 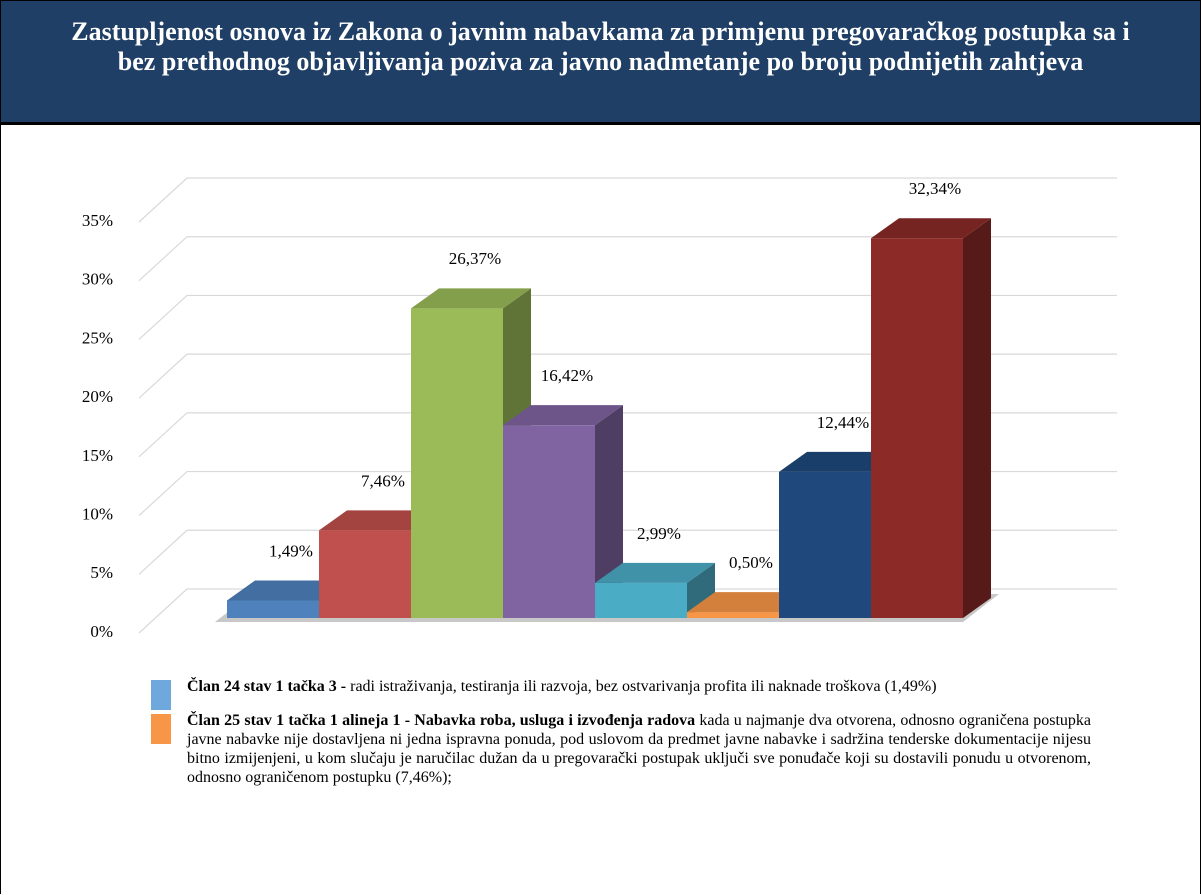 What do you see at coordinates (291, 550) in the screenshot?
I see `value-label: 1,49%` at bounding box center [291, 550].